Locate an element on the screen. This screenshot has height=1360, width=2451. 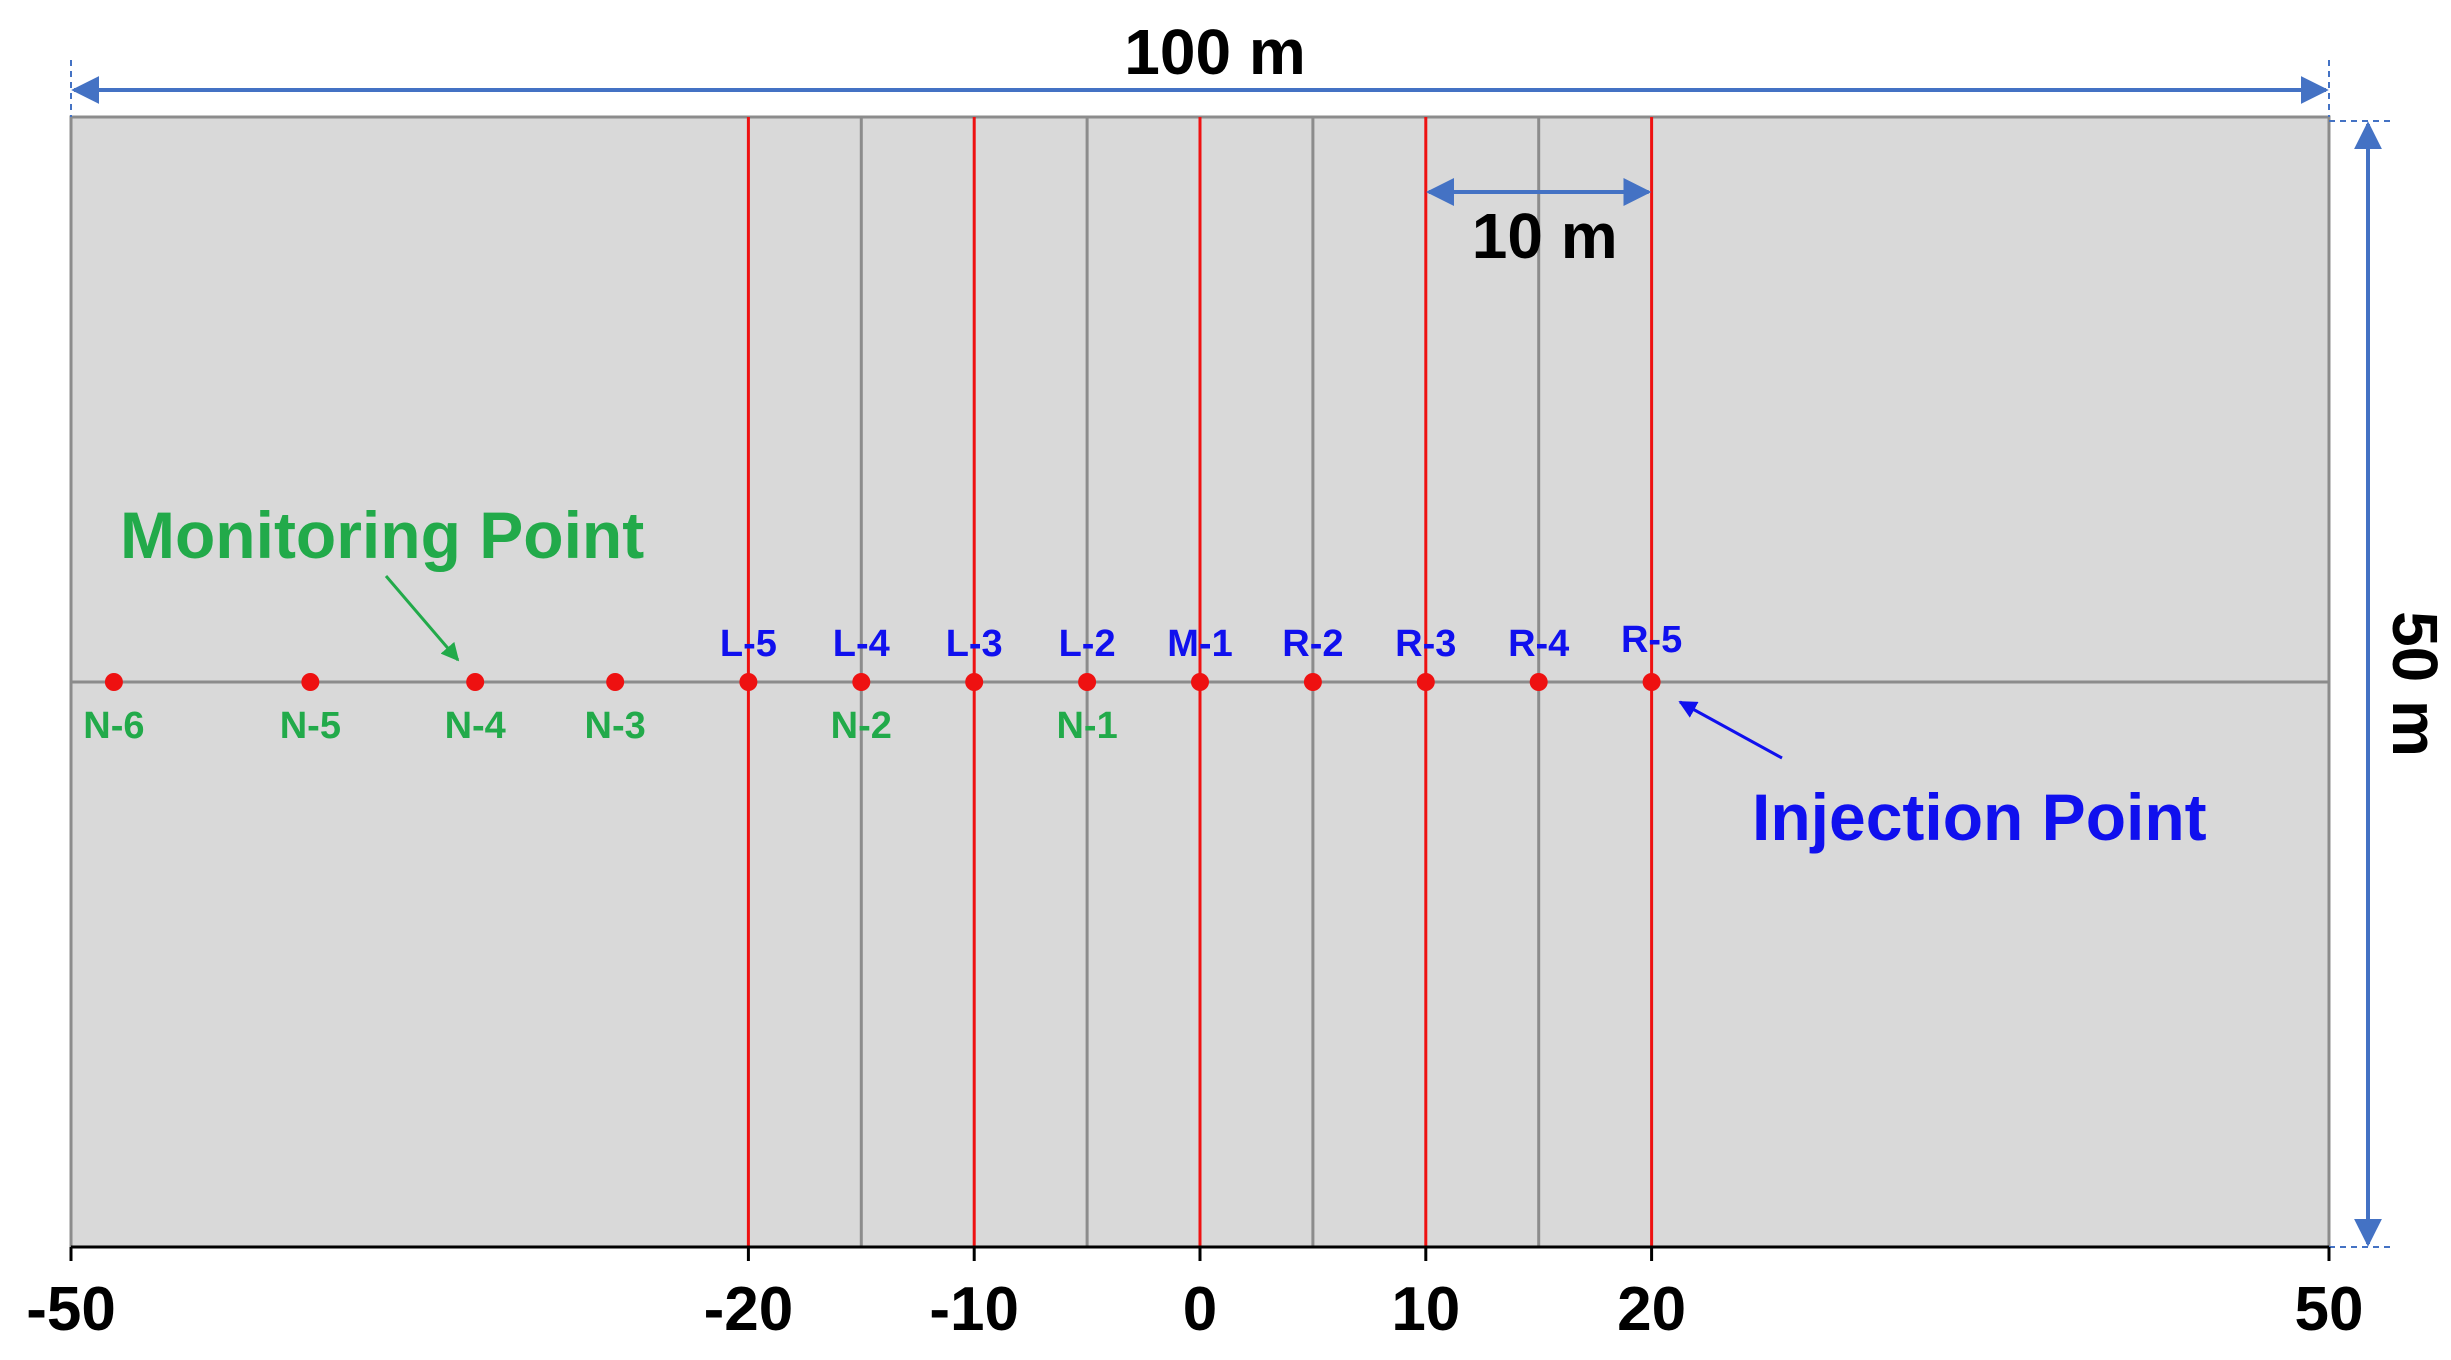
monitoring-n-2: N-2 is located at coordinates (861, 726).